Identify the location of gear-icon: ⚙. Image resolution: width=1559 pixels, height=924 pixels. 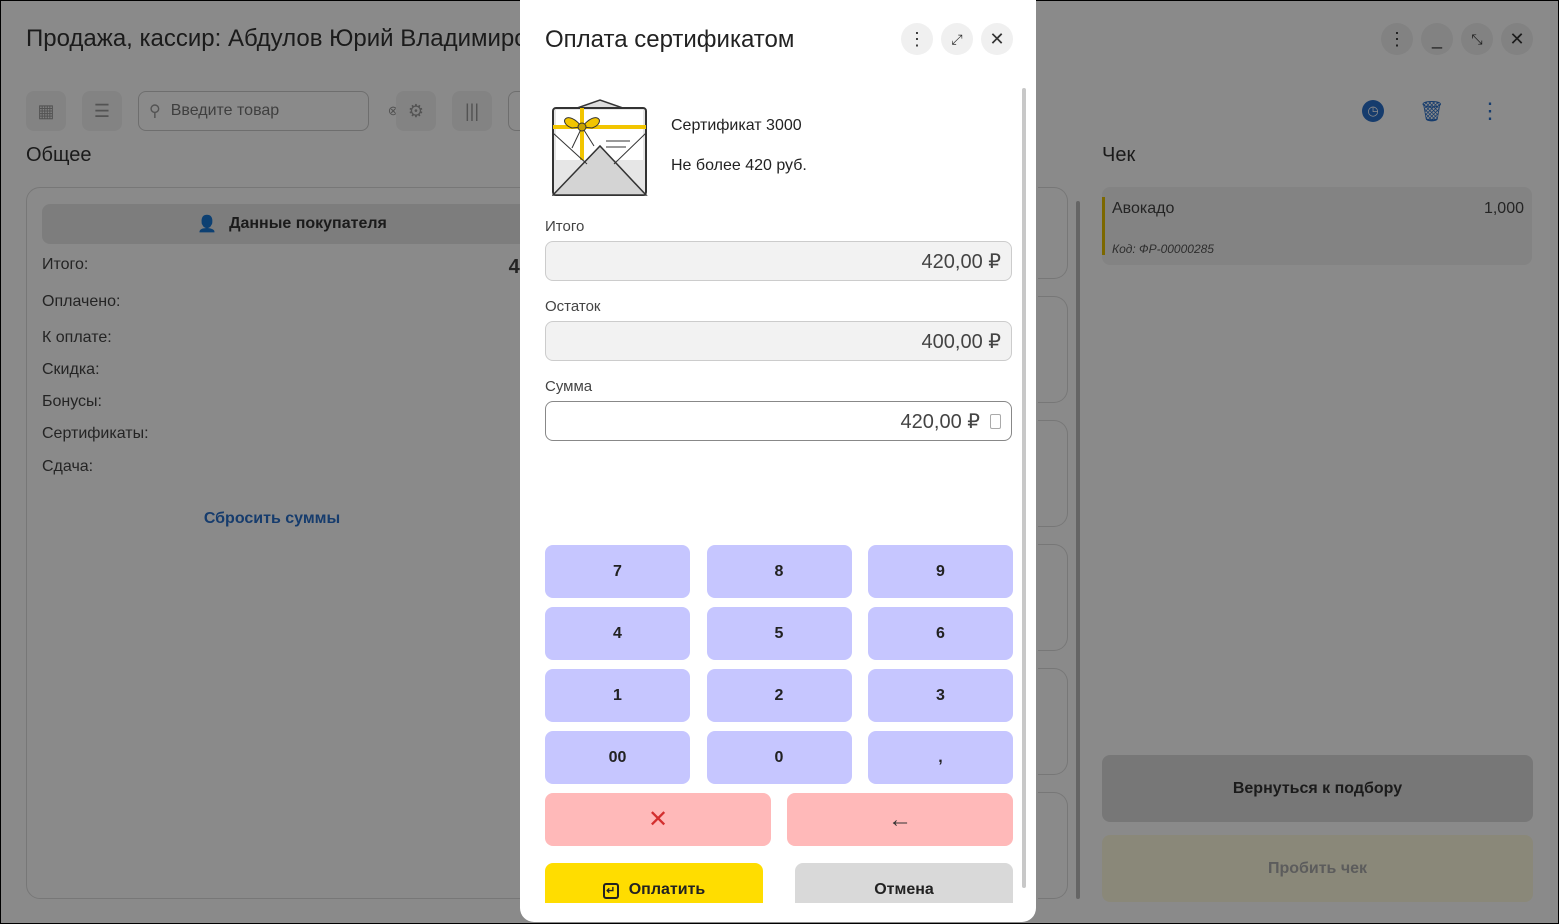
(416, 110).